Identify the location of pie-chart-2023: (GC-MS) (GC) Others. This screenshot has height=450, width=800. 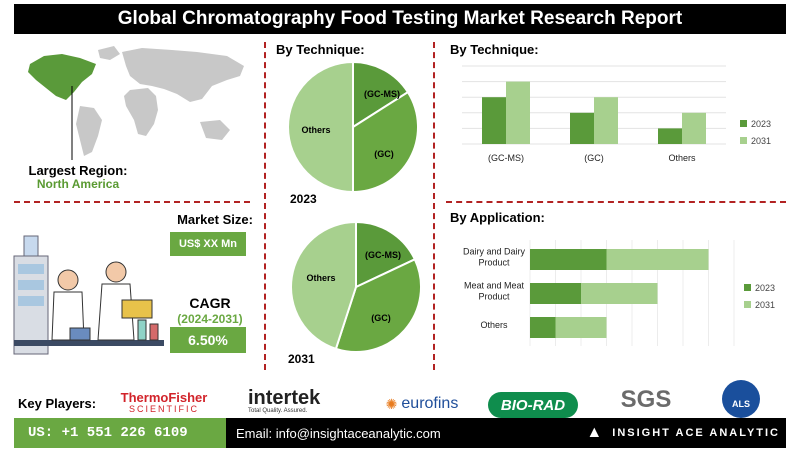
(353, 127).